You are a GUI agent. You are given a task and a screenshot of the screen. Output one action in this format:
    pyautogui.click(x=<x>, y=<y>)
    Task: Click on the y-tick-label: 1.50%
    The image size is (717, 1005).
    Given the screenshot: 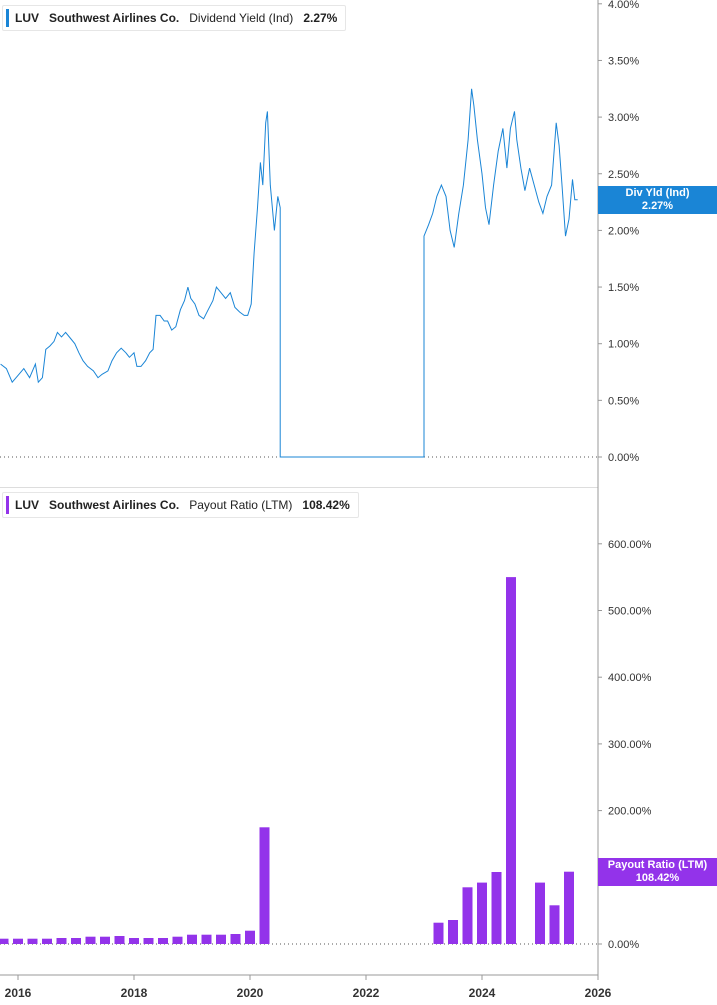 What is the action you would take?
    pyautogui.click(x=623, y=288)
    